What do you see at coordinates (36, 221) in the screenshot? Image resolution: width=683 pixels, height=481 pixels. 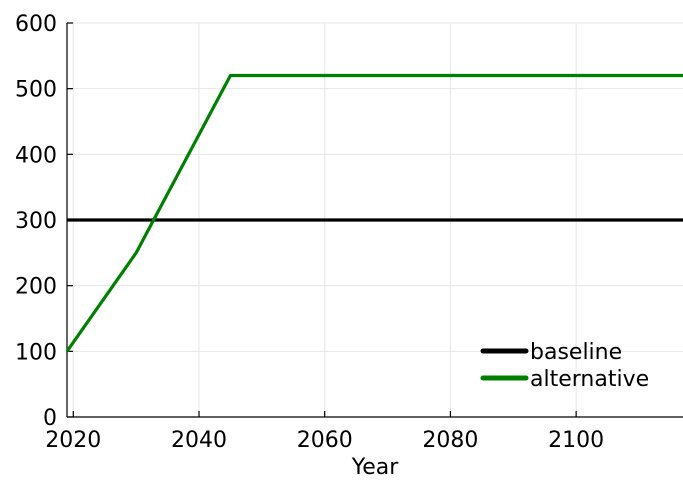 I see `y-tick-label: 300` at bounding box center [36, 221].